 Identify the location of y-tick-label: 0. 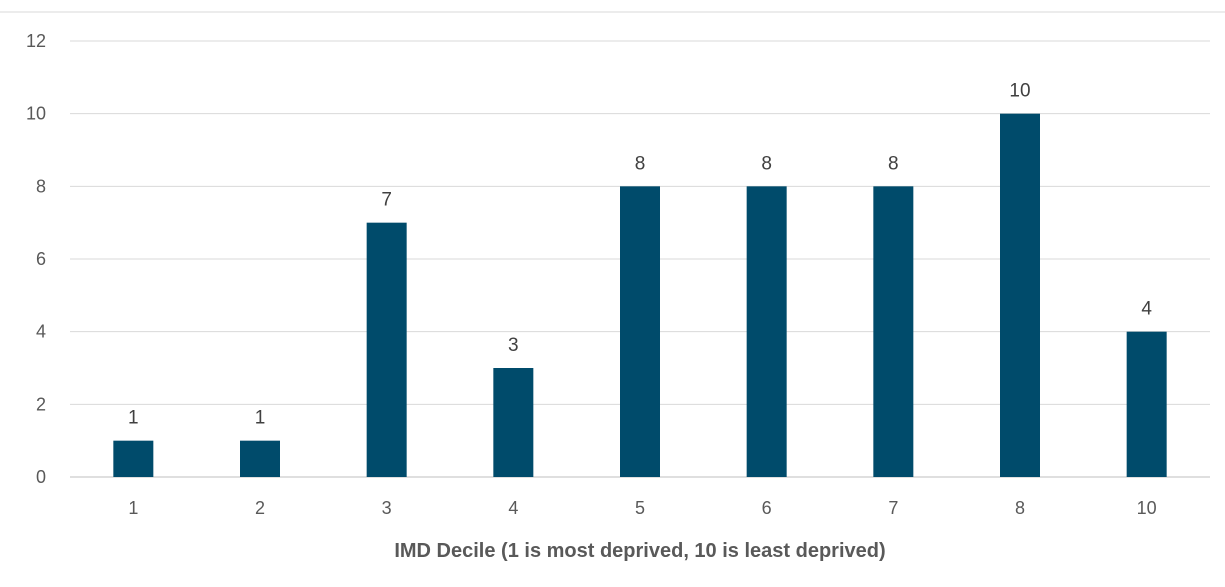
(41, 477).